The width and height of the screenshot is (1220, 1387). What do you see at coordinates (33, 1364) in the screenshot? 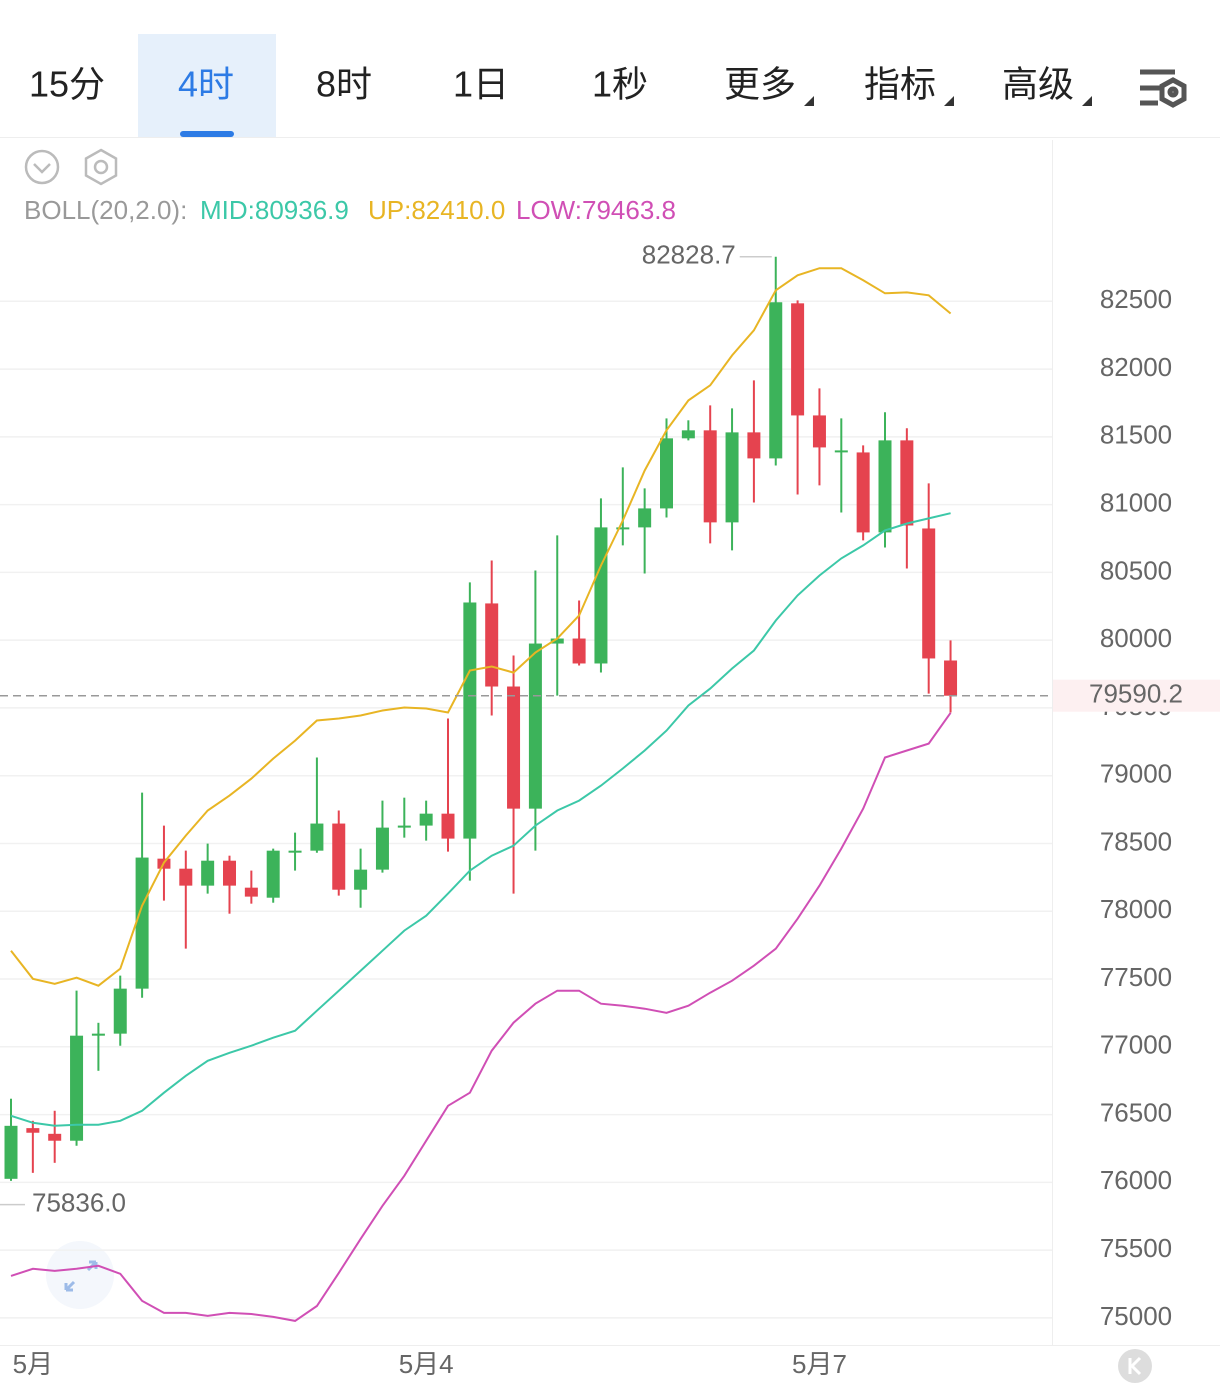
I see `x-tick-label: 5月` at bounding box center [33, 1364].